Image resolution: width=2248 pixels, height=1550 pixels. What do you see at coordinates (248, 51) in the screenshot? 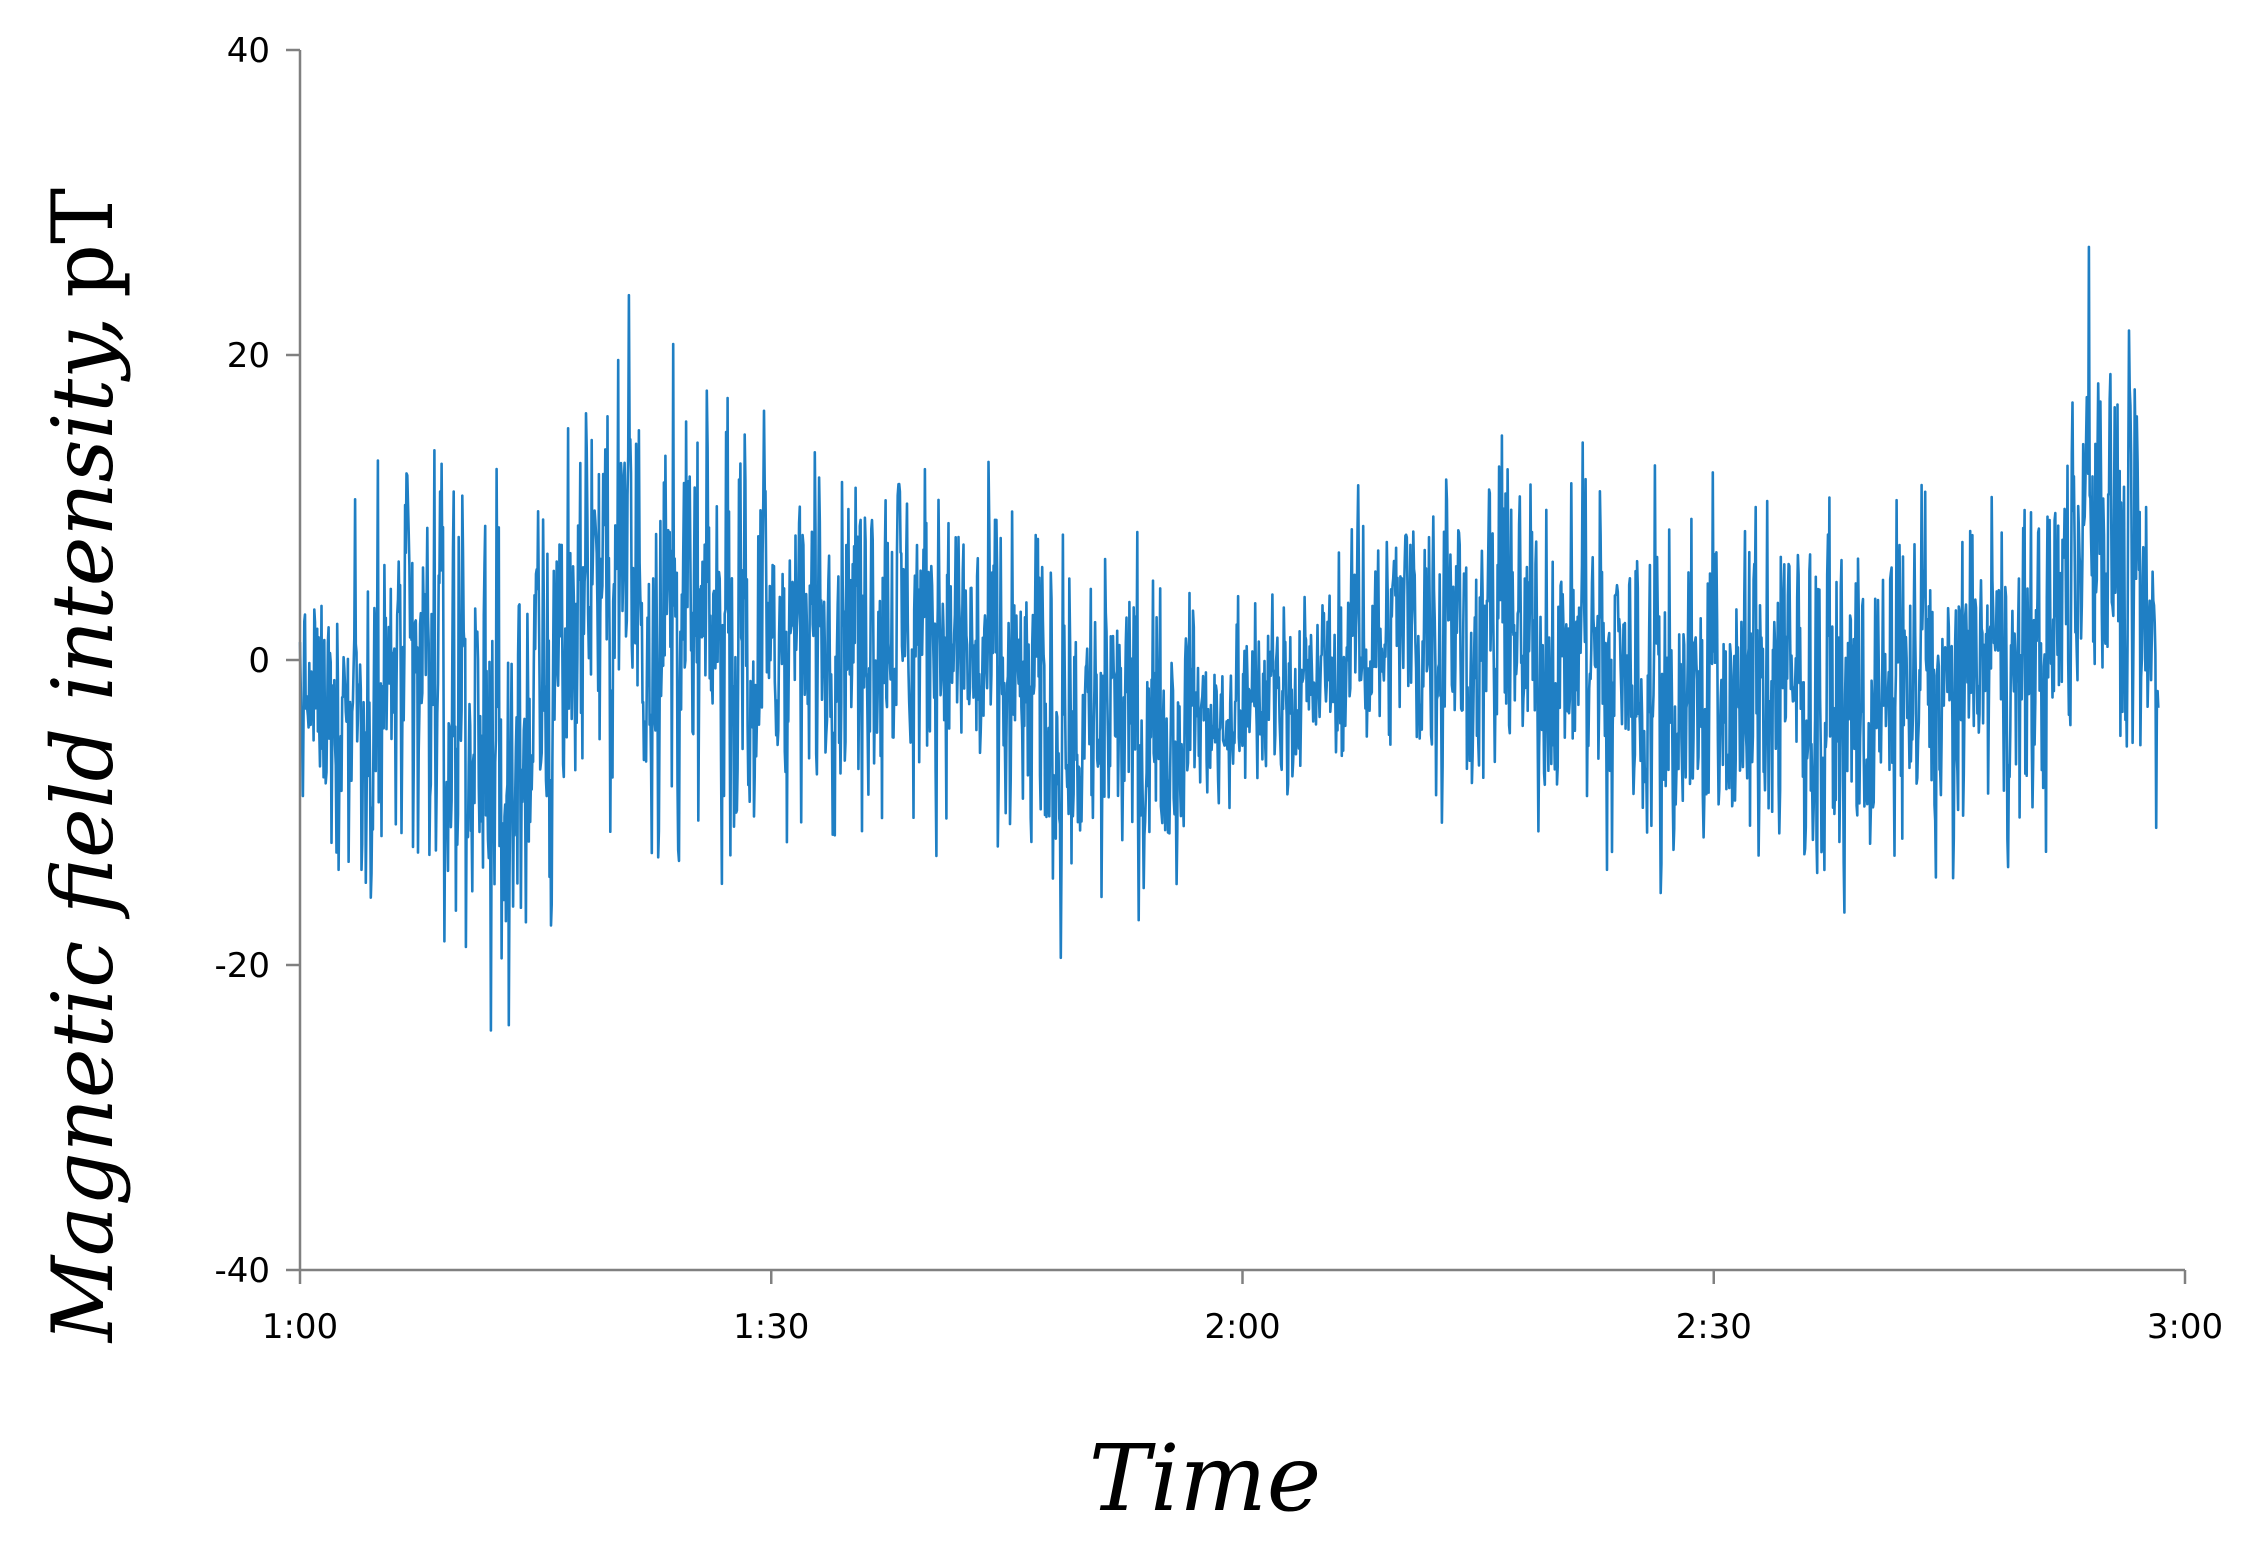
I see `y-tick-label: 40` at bounding box center [248, 51].